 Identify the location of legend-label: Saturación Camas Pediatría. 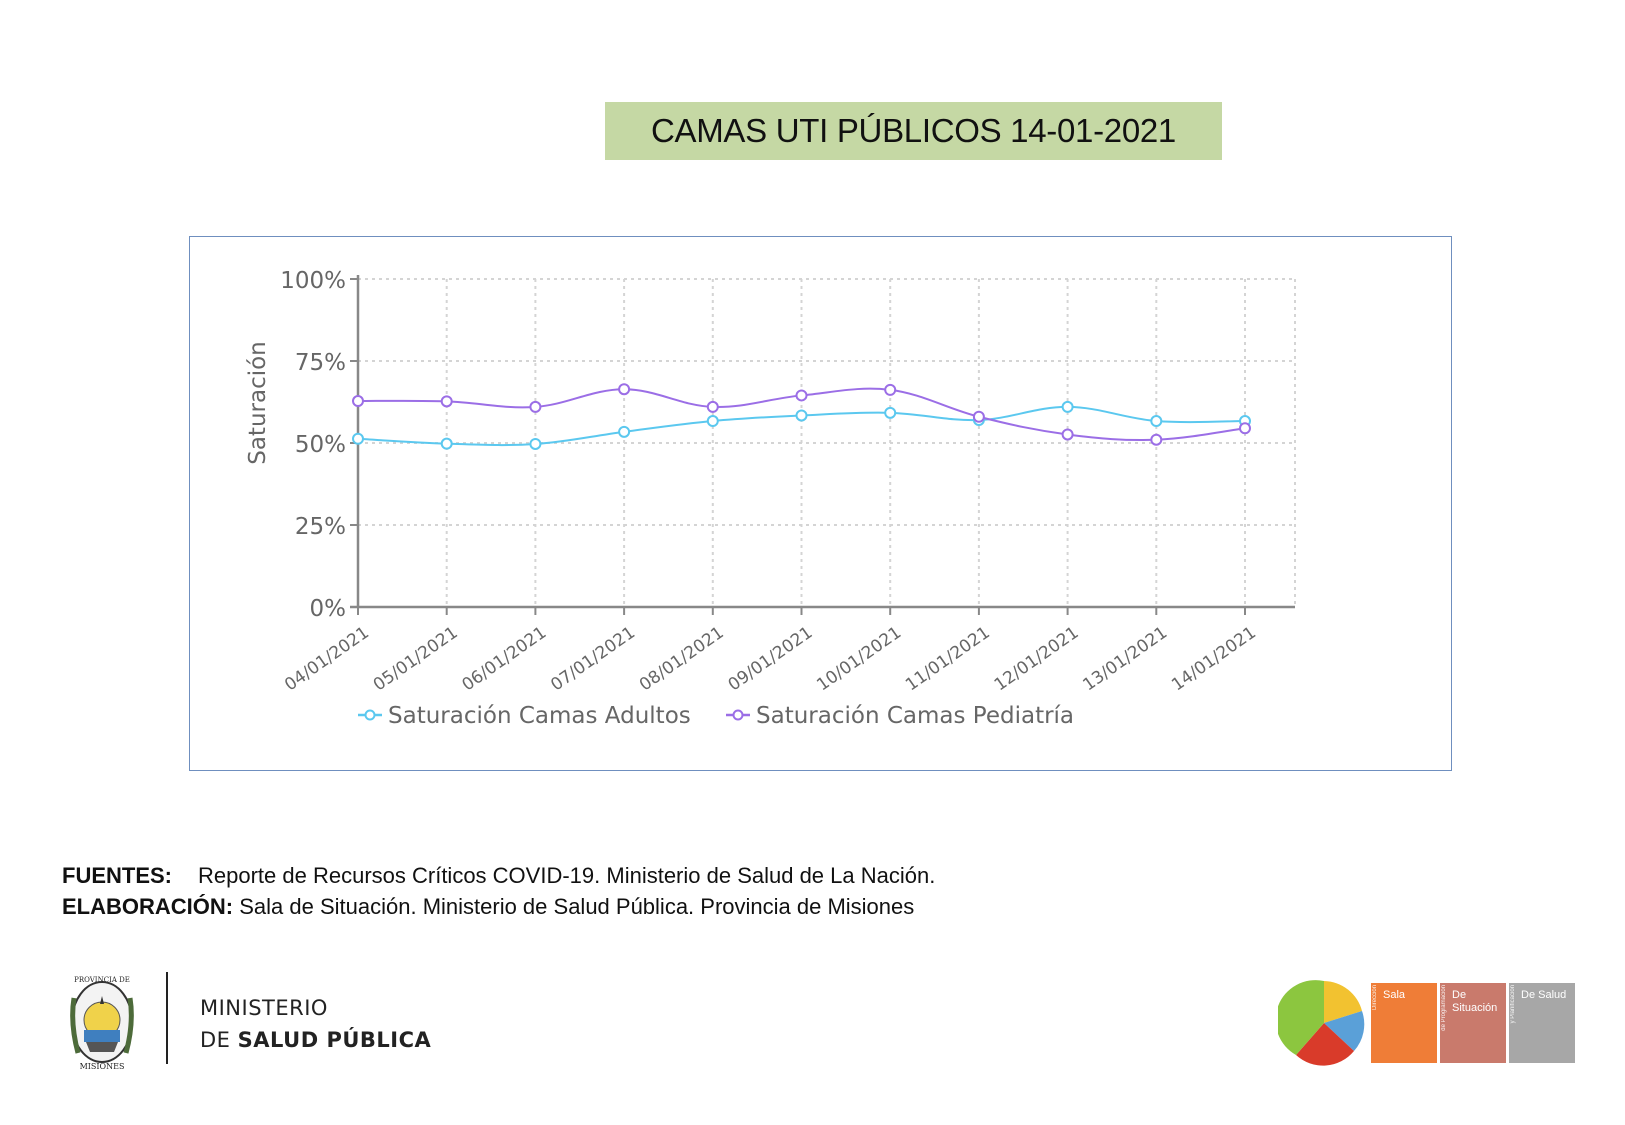
(915, 716).